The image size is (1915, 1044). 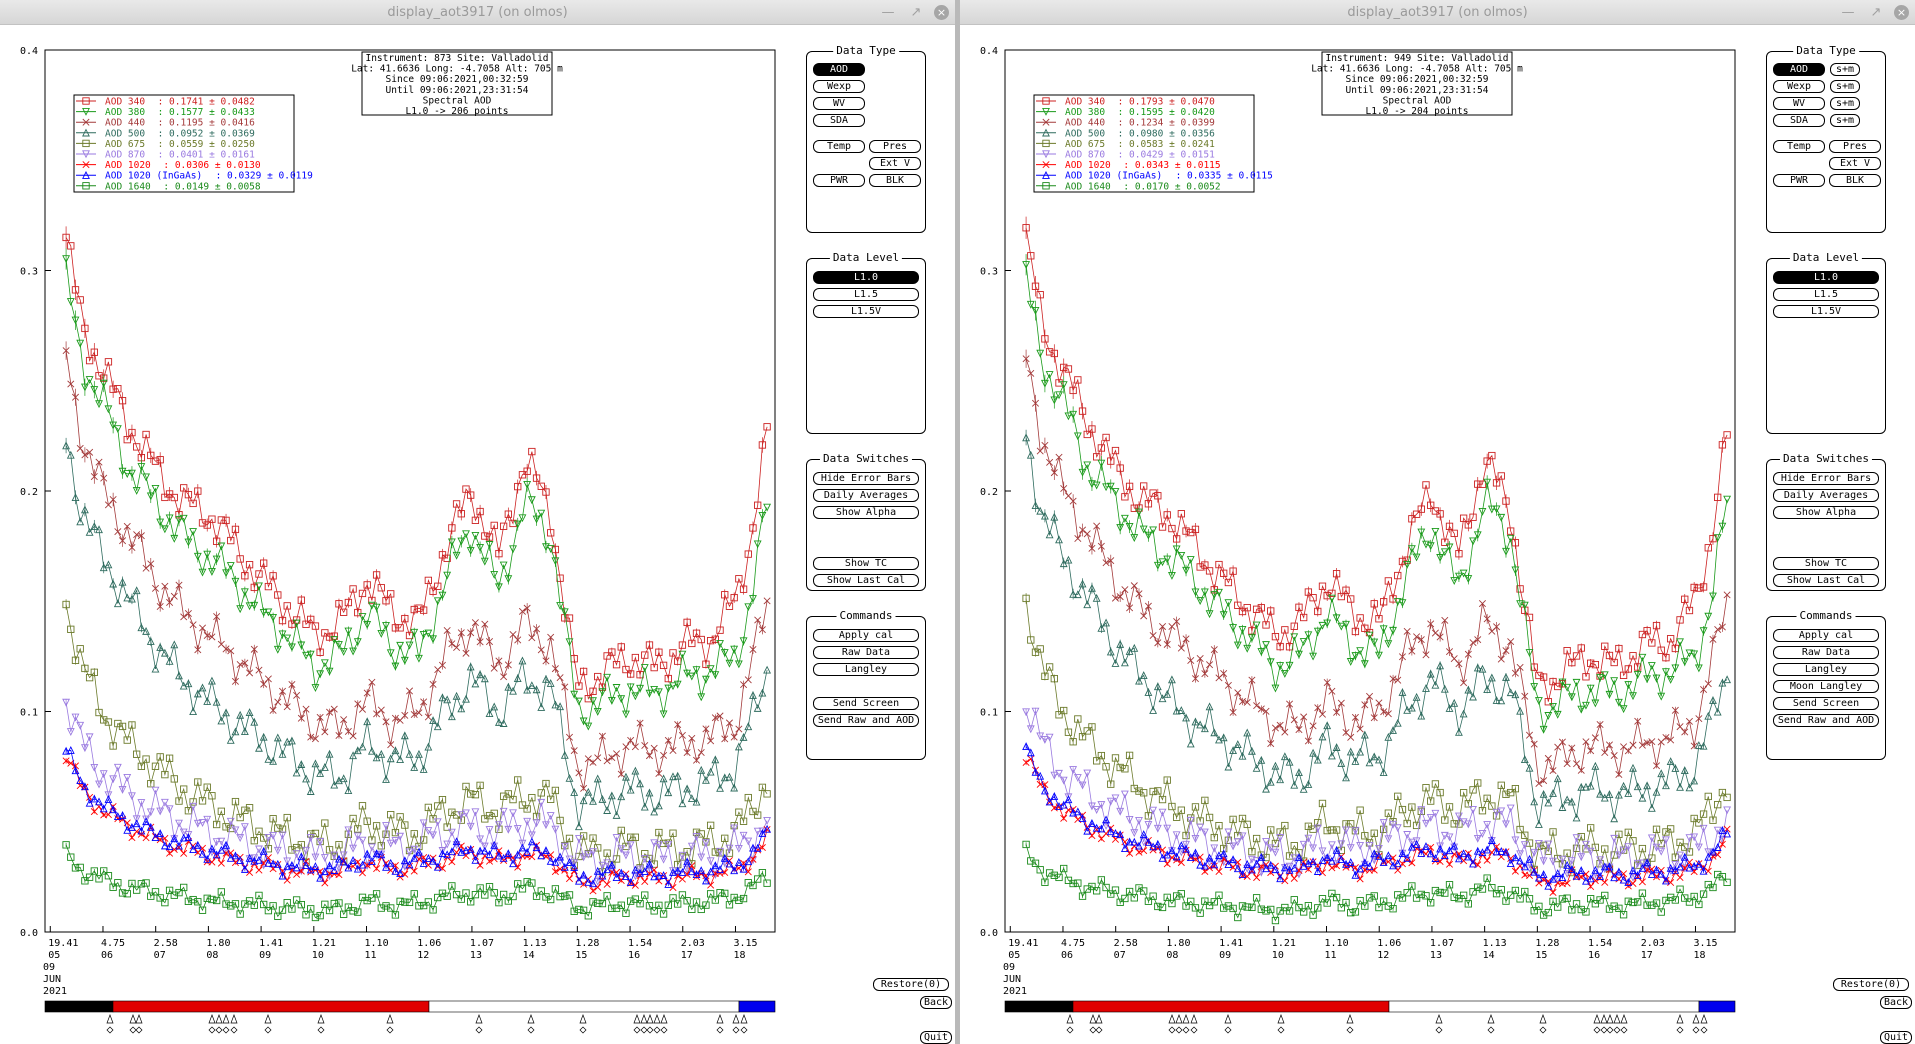 I want to click on legend-item: AOD 1640: 0.0170 ± 0.0052, so click(x=1128, y=186).